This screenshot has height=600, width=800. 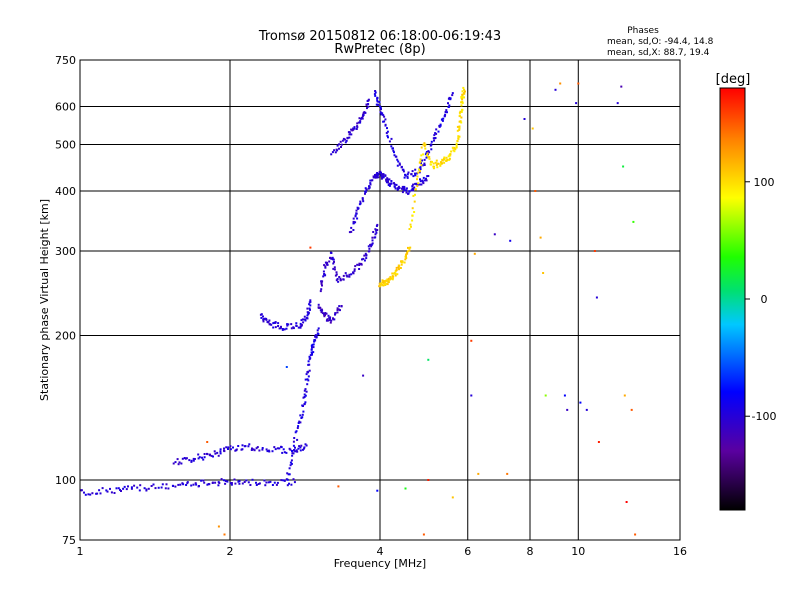 I want to click on colorbar-label: [deg], so click(x=733, y=79).